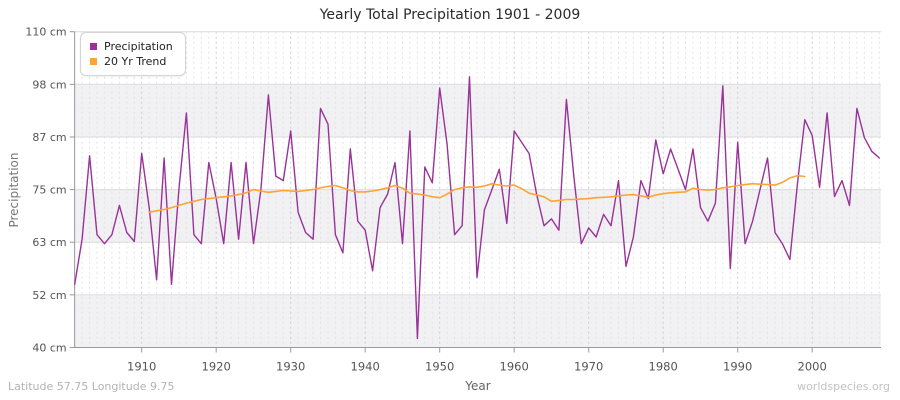 Image resolution: width=900 pixels, height=400 pixels. I want to click on x-tick-label: 1950, so click(439, 367).